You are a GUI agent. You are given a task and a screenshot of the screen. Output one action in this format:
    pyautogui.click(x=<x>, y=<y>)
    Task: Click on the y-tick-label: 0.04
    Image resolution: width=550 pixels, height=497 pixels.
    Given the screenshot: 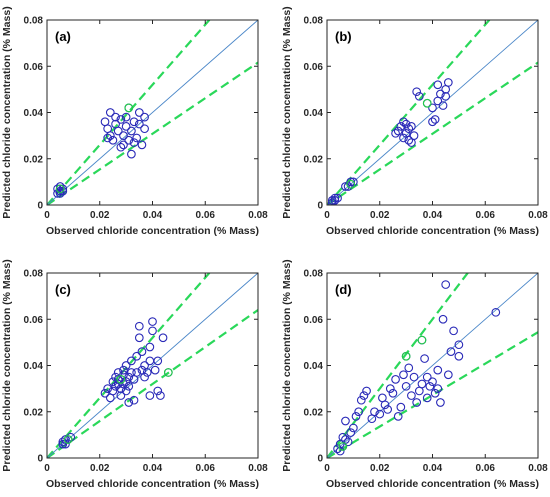 What is the action you would take?
    pyautogui.click(x=34, y=366)
    